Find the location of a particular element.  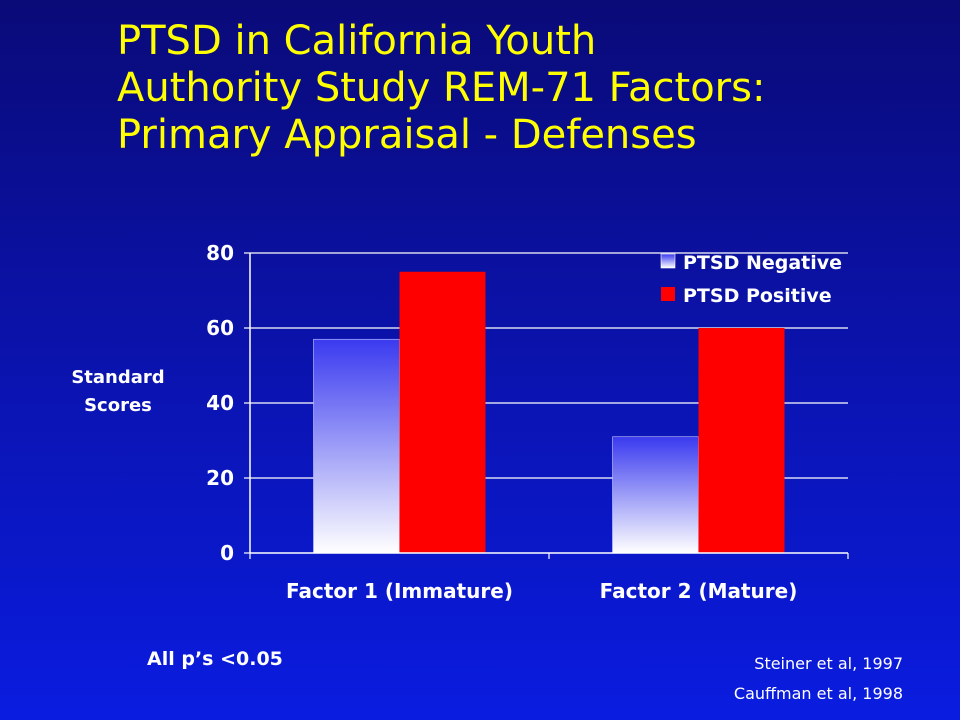

title-line-3: Primary Appraisal - Defenses is located at coordinates (407, 135).